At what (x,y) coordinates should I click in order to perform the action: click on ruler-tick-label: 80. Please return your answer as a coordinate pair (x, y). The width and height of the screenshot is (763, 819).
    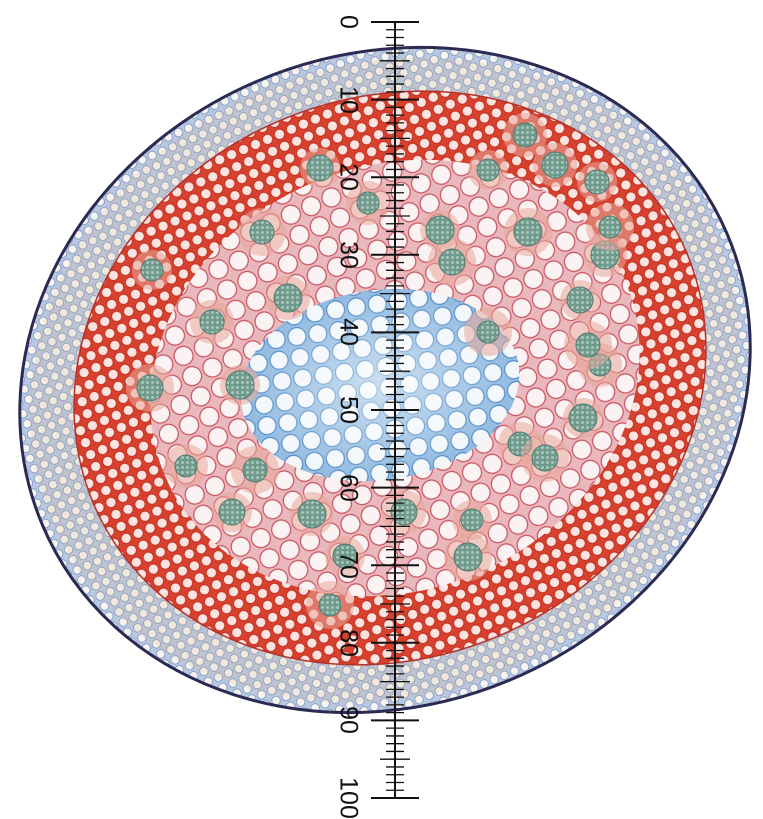
    Looking at the image, I should click on (348, 642).